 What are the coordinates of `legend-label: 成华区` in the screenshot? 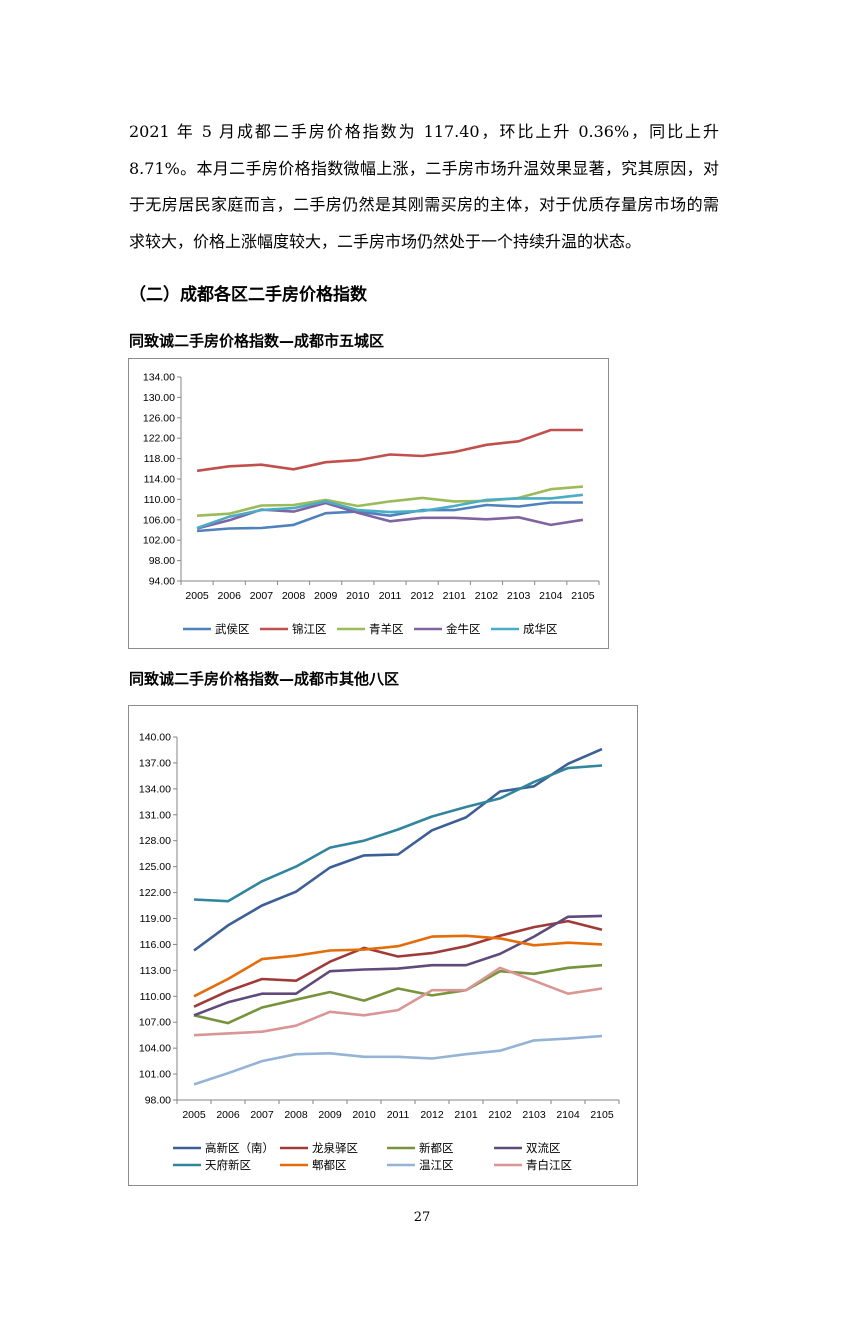 It's located at (540, 629).